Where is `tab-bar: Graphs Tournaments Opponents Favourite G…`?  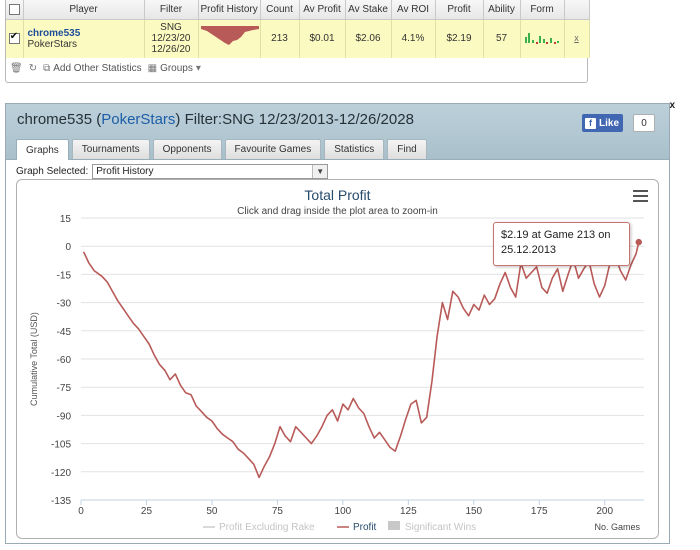 tab-bar: Graphs Tournaments Opponents Favourite G… is located at coordinates (221, 149).